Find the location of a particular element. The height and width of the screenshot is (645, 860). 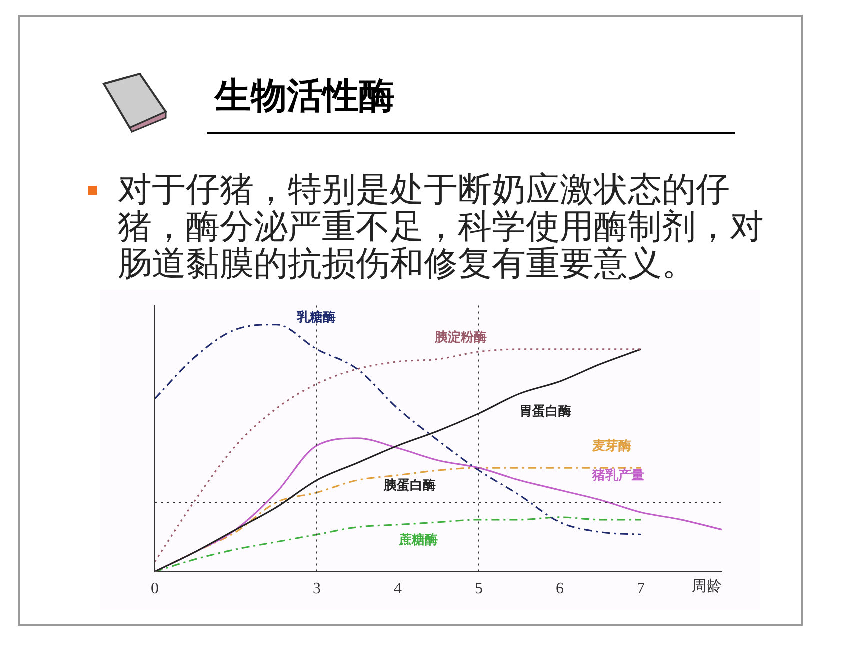

annotation: 胰蛋白酶 is located at coordinates (409, 486).